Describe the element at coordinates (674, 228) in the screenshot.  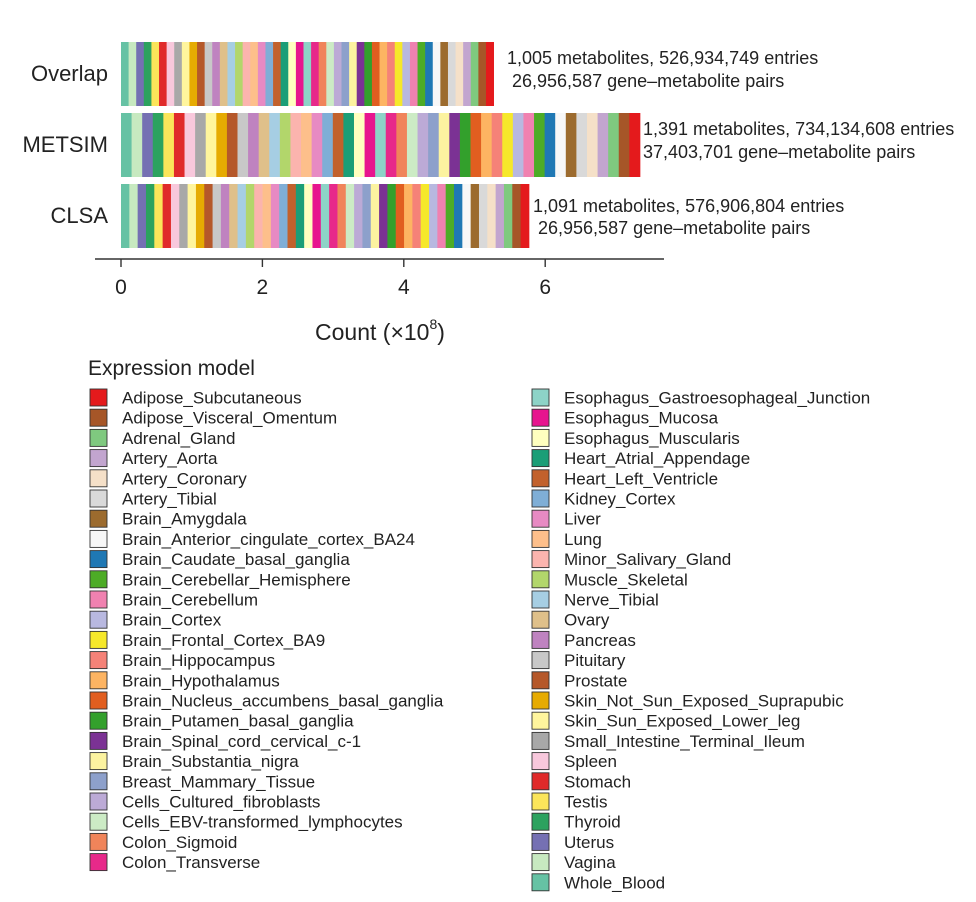
I see `annotation-clsa-line2: 26,956,587 gene–metabolite pairs` at that location.